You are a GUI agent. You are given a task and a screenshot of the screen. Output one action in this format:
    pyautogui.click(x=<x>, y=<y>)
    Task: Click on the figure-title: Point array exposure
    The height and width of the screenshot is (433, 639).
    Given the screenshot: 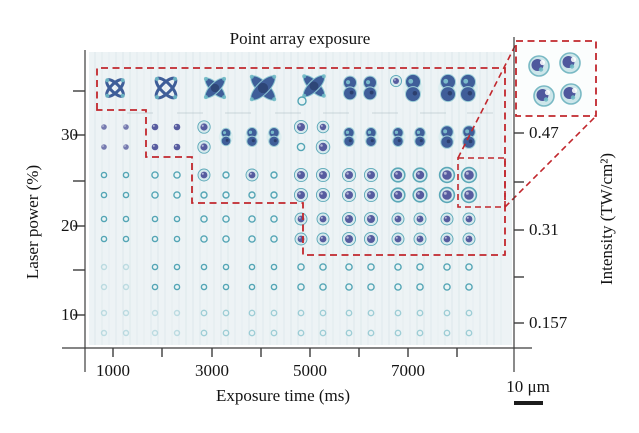 What is the action you would take?
    pyautogui.click(x=300, y=38)
    